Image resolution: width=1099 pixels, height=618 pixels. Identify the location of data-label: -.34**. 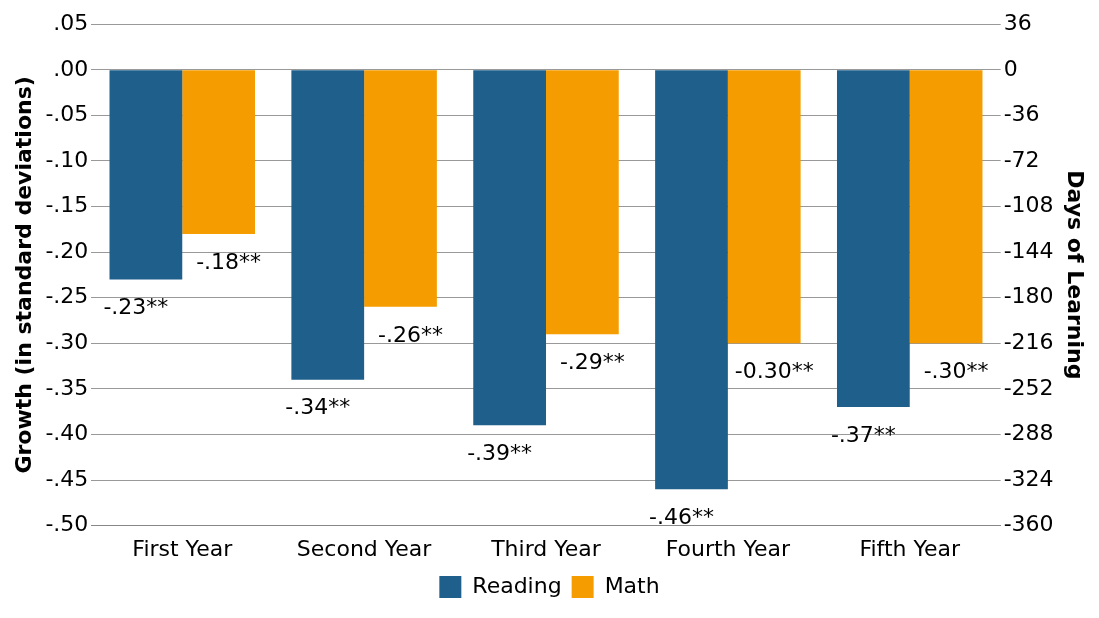
(318, 407).